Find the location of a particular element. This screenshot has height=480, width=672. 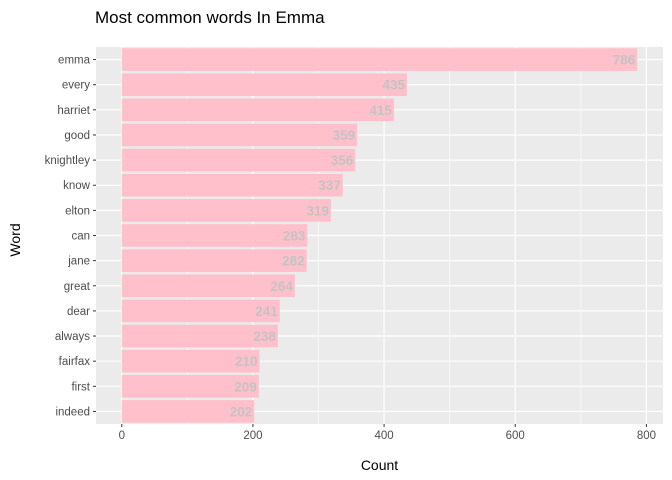

x-tick-label: 200 is located at coordinates (252, 436).